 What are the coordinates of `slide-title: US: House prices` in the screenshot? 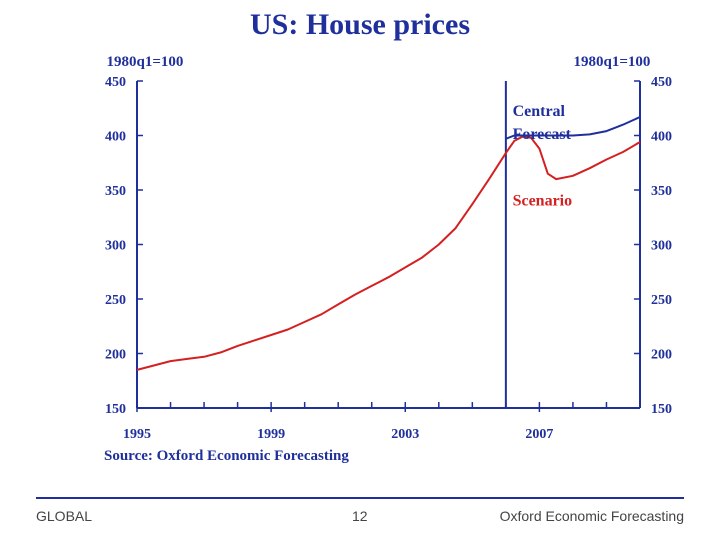 It's located at (360, 24).